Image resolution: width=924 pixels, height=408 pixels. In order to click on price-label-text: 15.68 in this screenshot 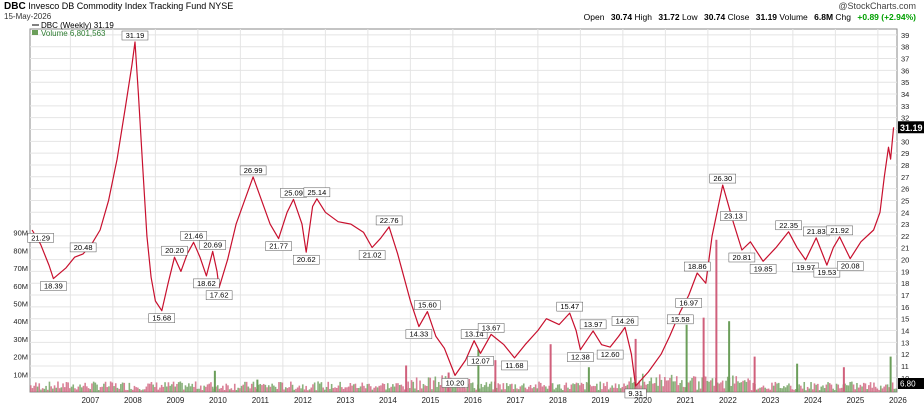, I will do `click(161, 318)`.